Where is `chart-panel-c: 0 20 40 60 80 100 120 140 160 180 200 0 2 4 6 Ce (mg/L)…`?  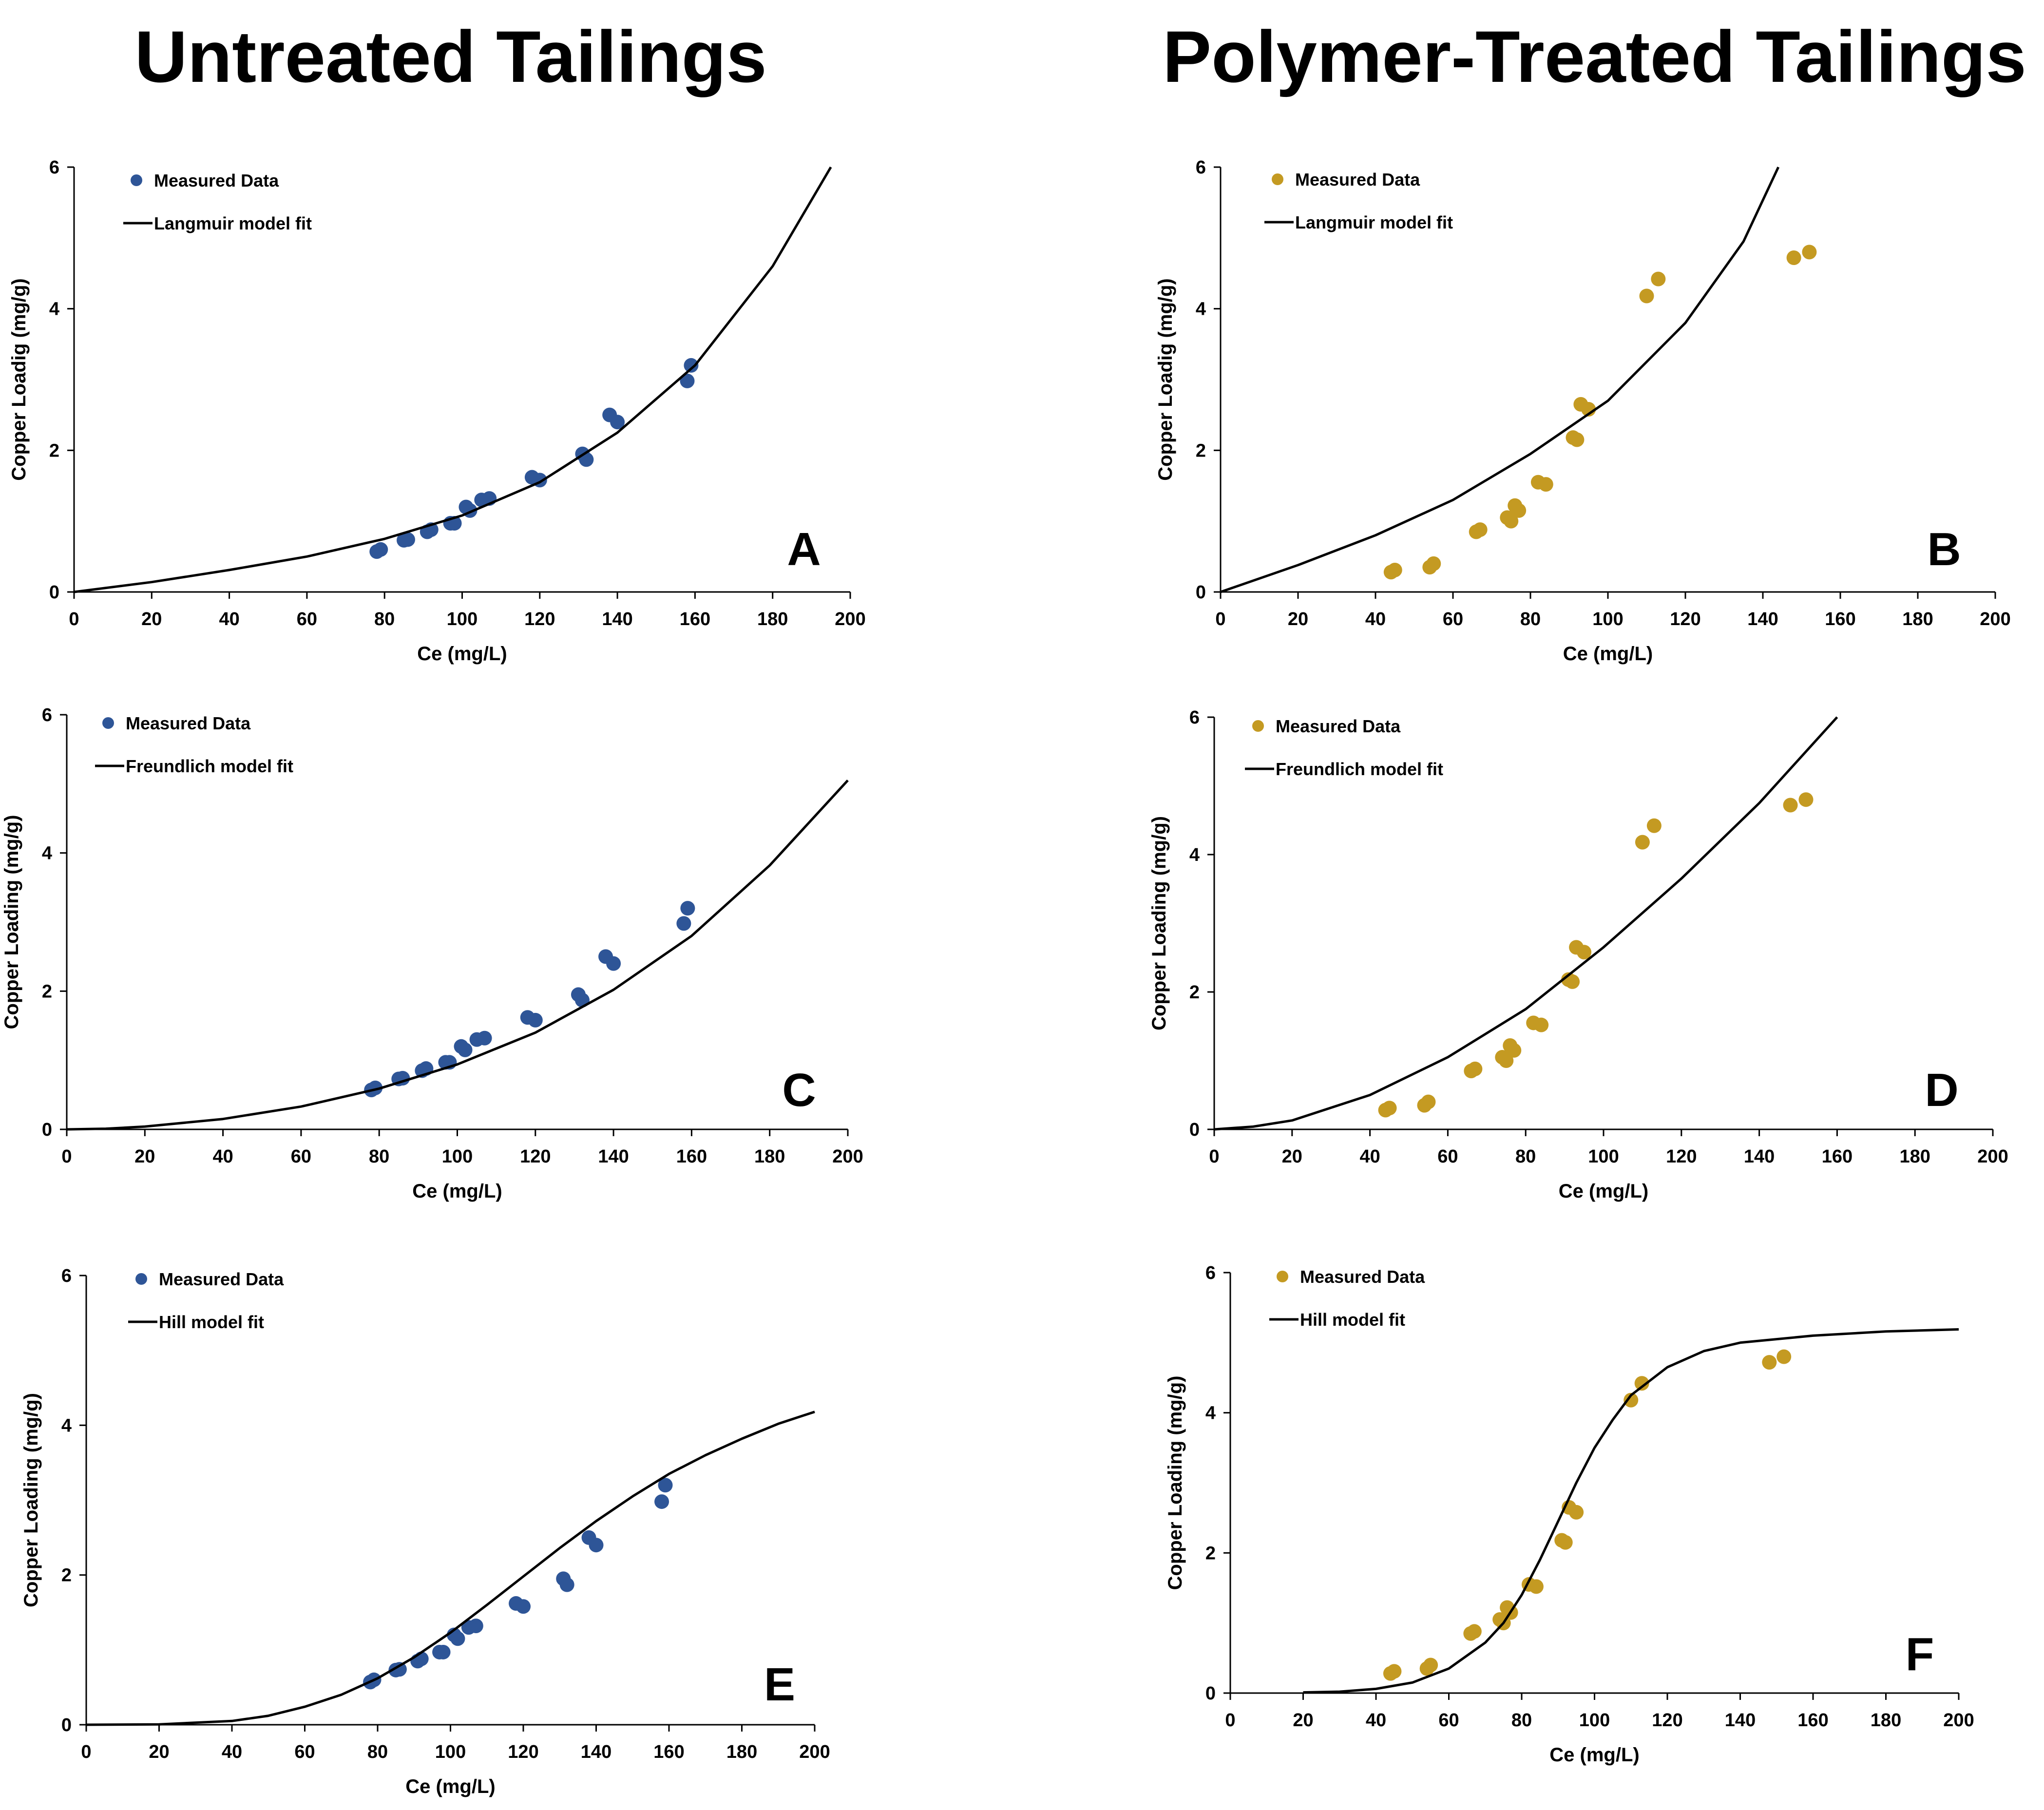
chart-panel-c: 0 20 40 60 80 100 120 140 160 180 200 0 2 4 6 Ce (mg/L)… is located at coordinates (432, 953).